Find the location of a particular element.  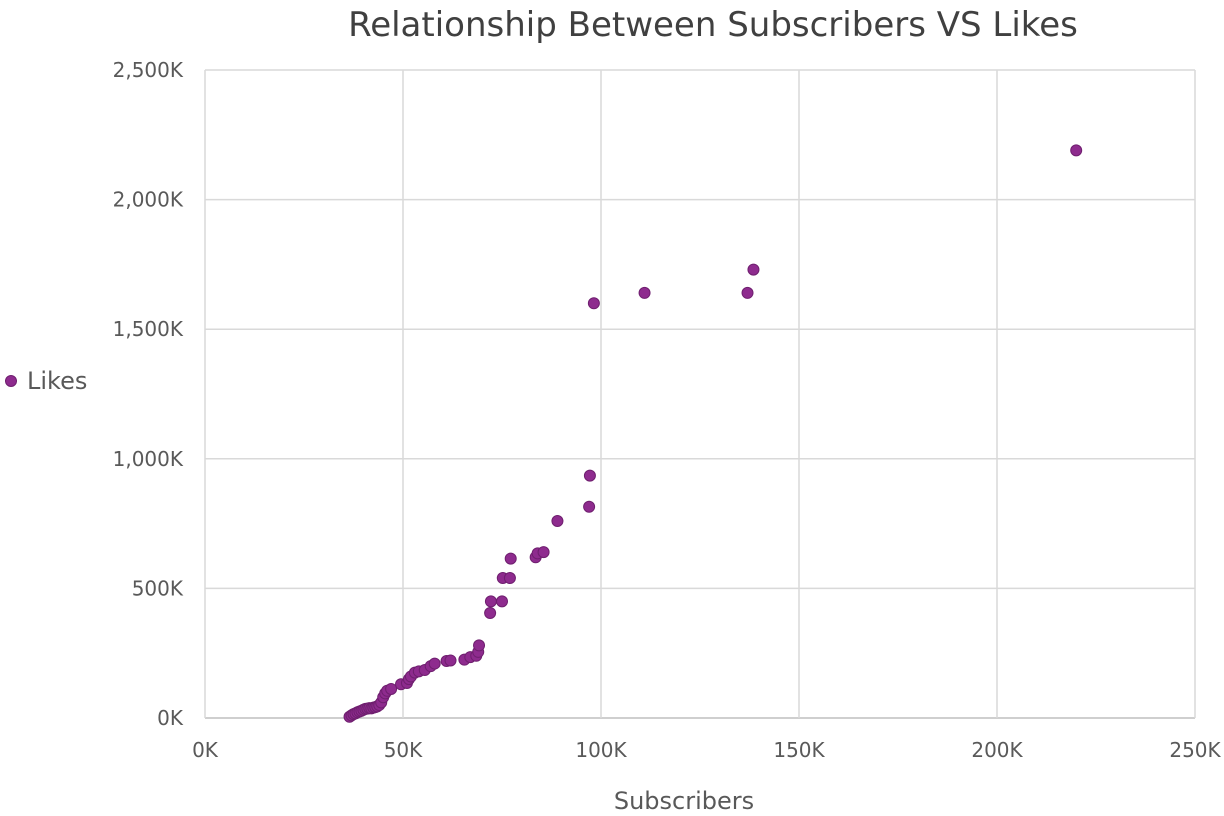

x-tick-label: 200K is located at coordinates (997, 750).